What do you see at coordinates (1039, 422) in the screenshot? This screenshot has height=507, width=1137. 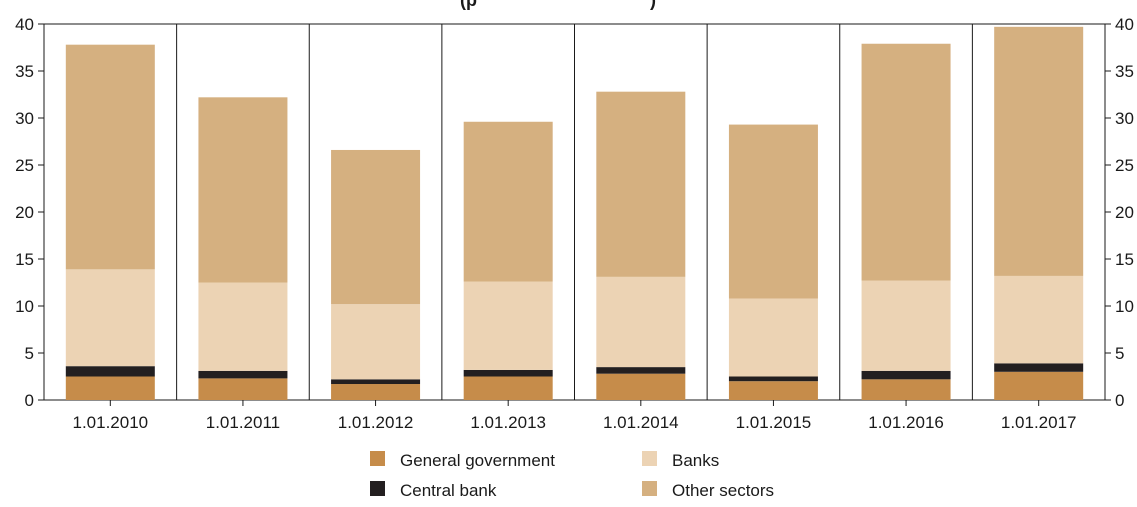 I see `x-tick-label: 1.01.2017` at bounding box center [1039, 422].